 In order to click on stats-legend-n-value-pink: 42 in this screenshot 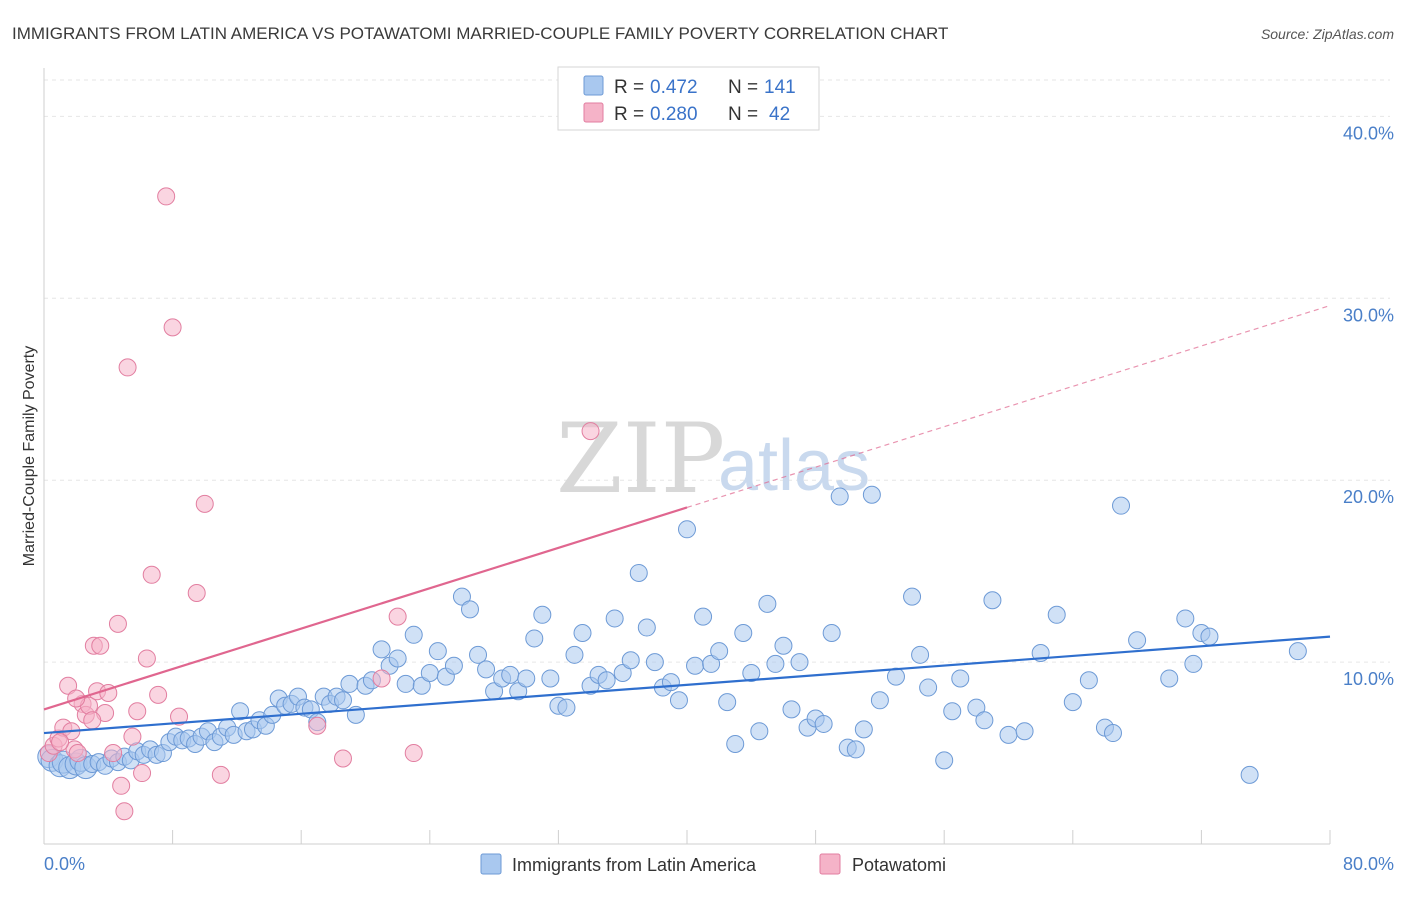, I will do `click(779, 114)`.